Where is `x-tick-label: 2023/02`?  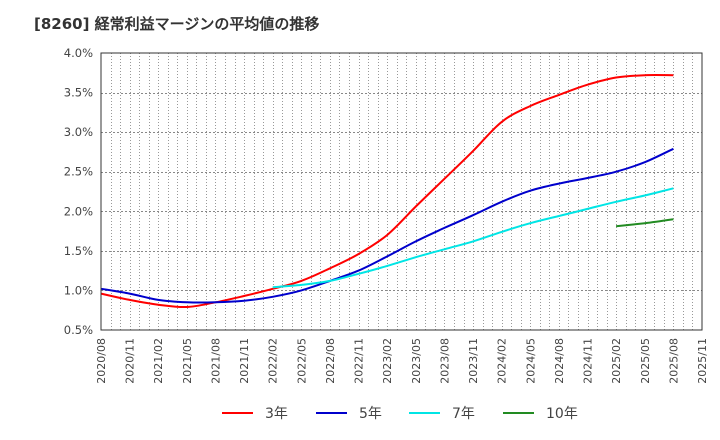
x-tick-label: 2023/02 is located at coordinates (387, 361).